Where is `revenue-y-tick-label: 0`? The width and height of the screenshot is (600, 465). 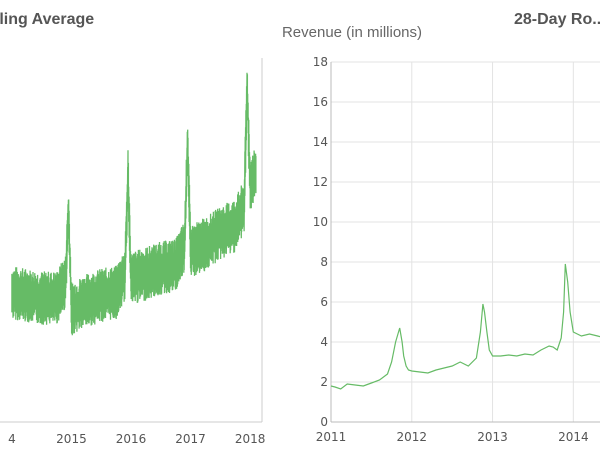
revenue-y-tick-label: 0 is located at coordinates (324, 422).